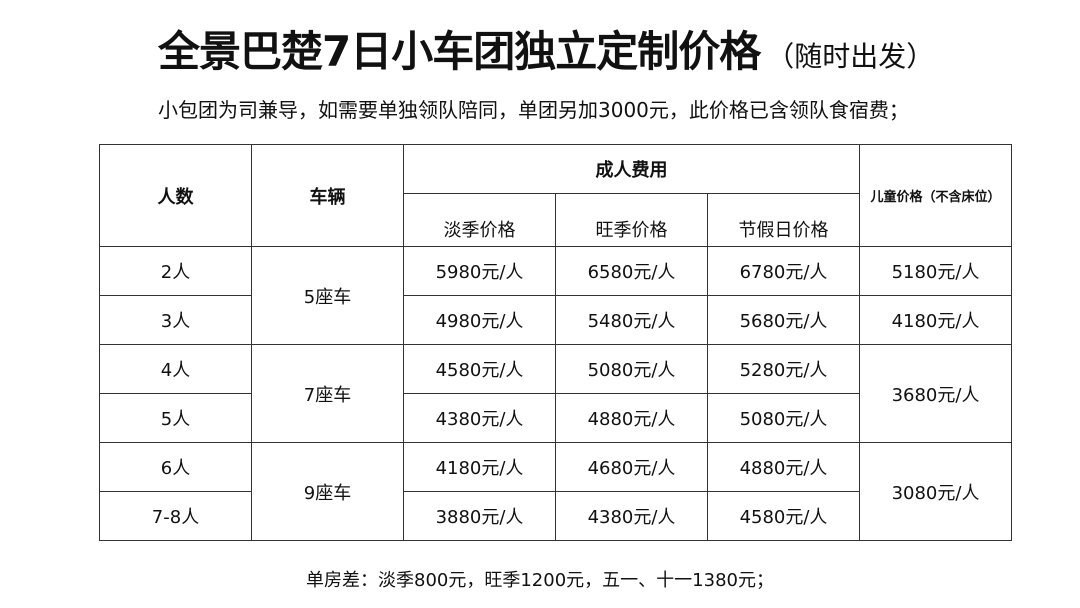 Image resolution: width=1080 pixels, height=608 pixels. I want to click on cell-peak: 5080元/人, so click(631, 369).